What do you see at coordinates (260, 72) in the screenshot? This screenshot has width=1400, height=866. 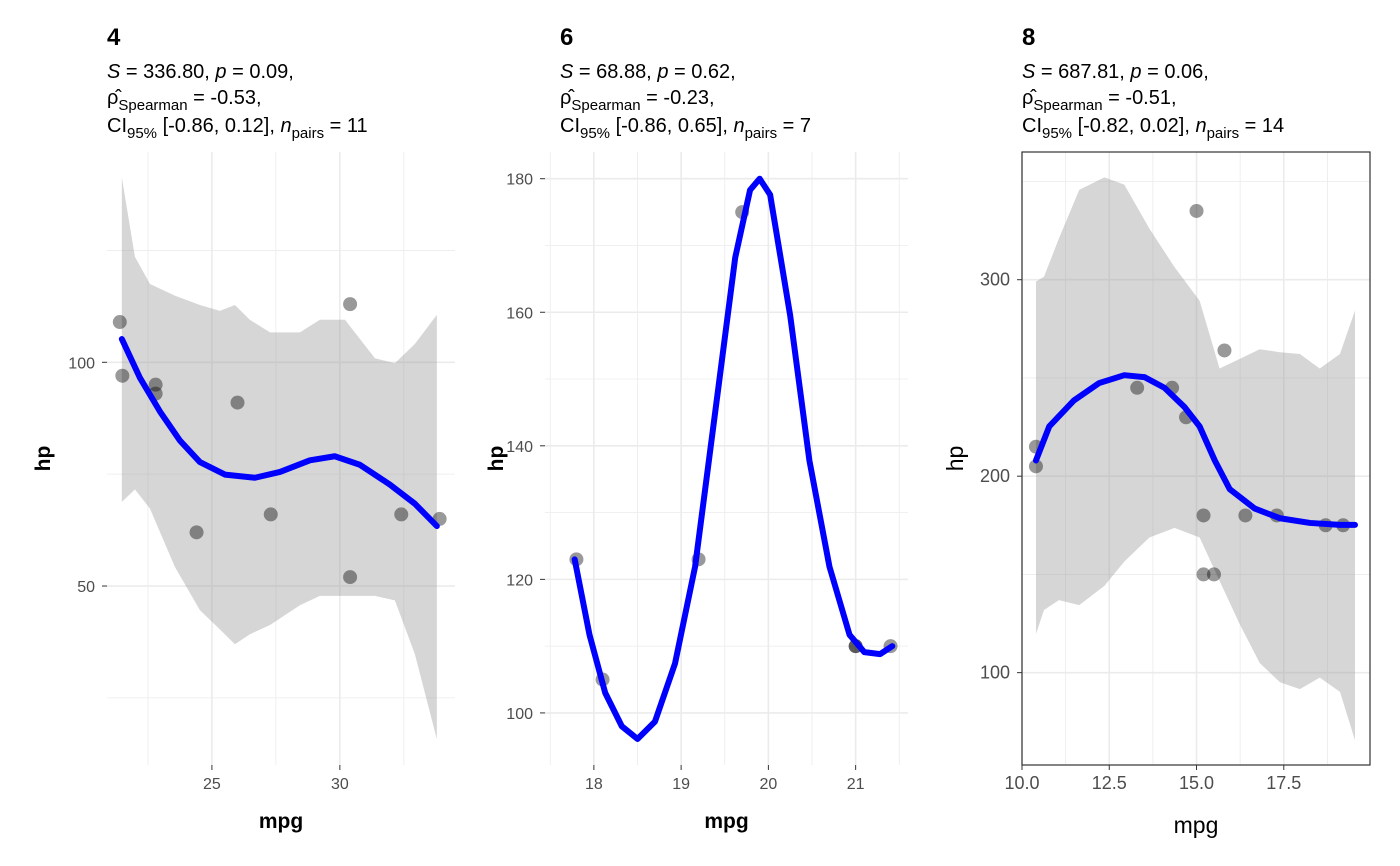 I see `subtitle-part: = 0.09,` at bounding box center [260, 72].